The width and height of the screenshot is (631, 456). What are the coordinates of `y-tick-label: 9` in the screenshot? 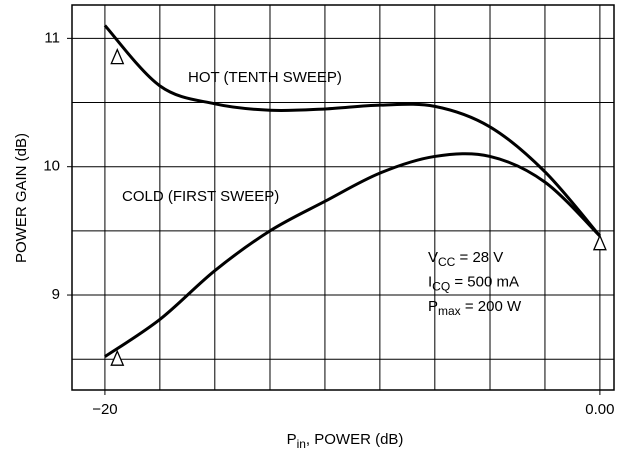 It's located at (56, 294).